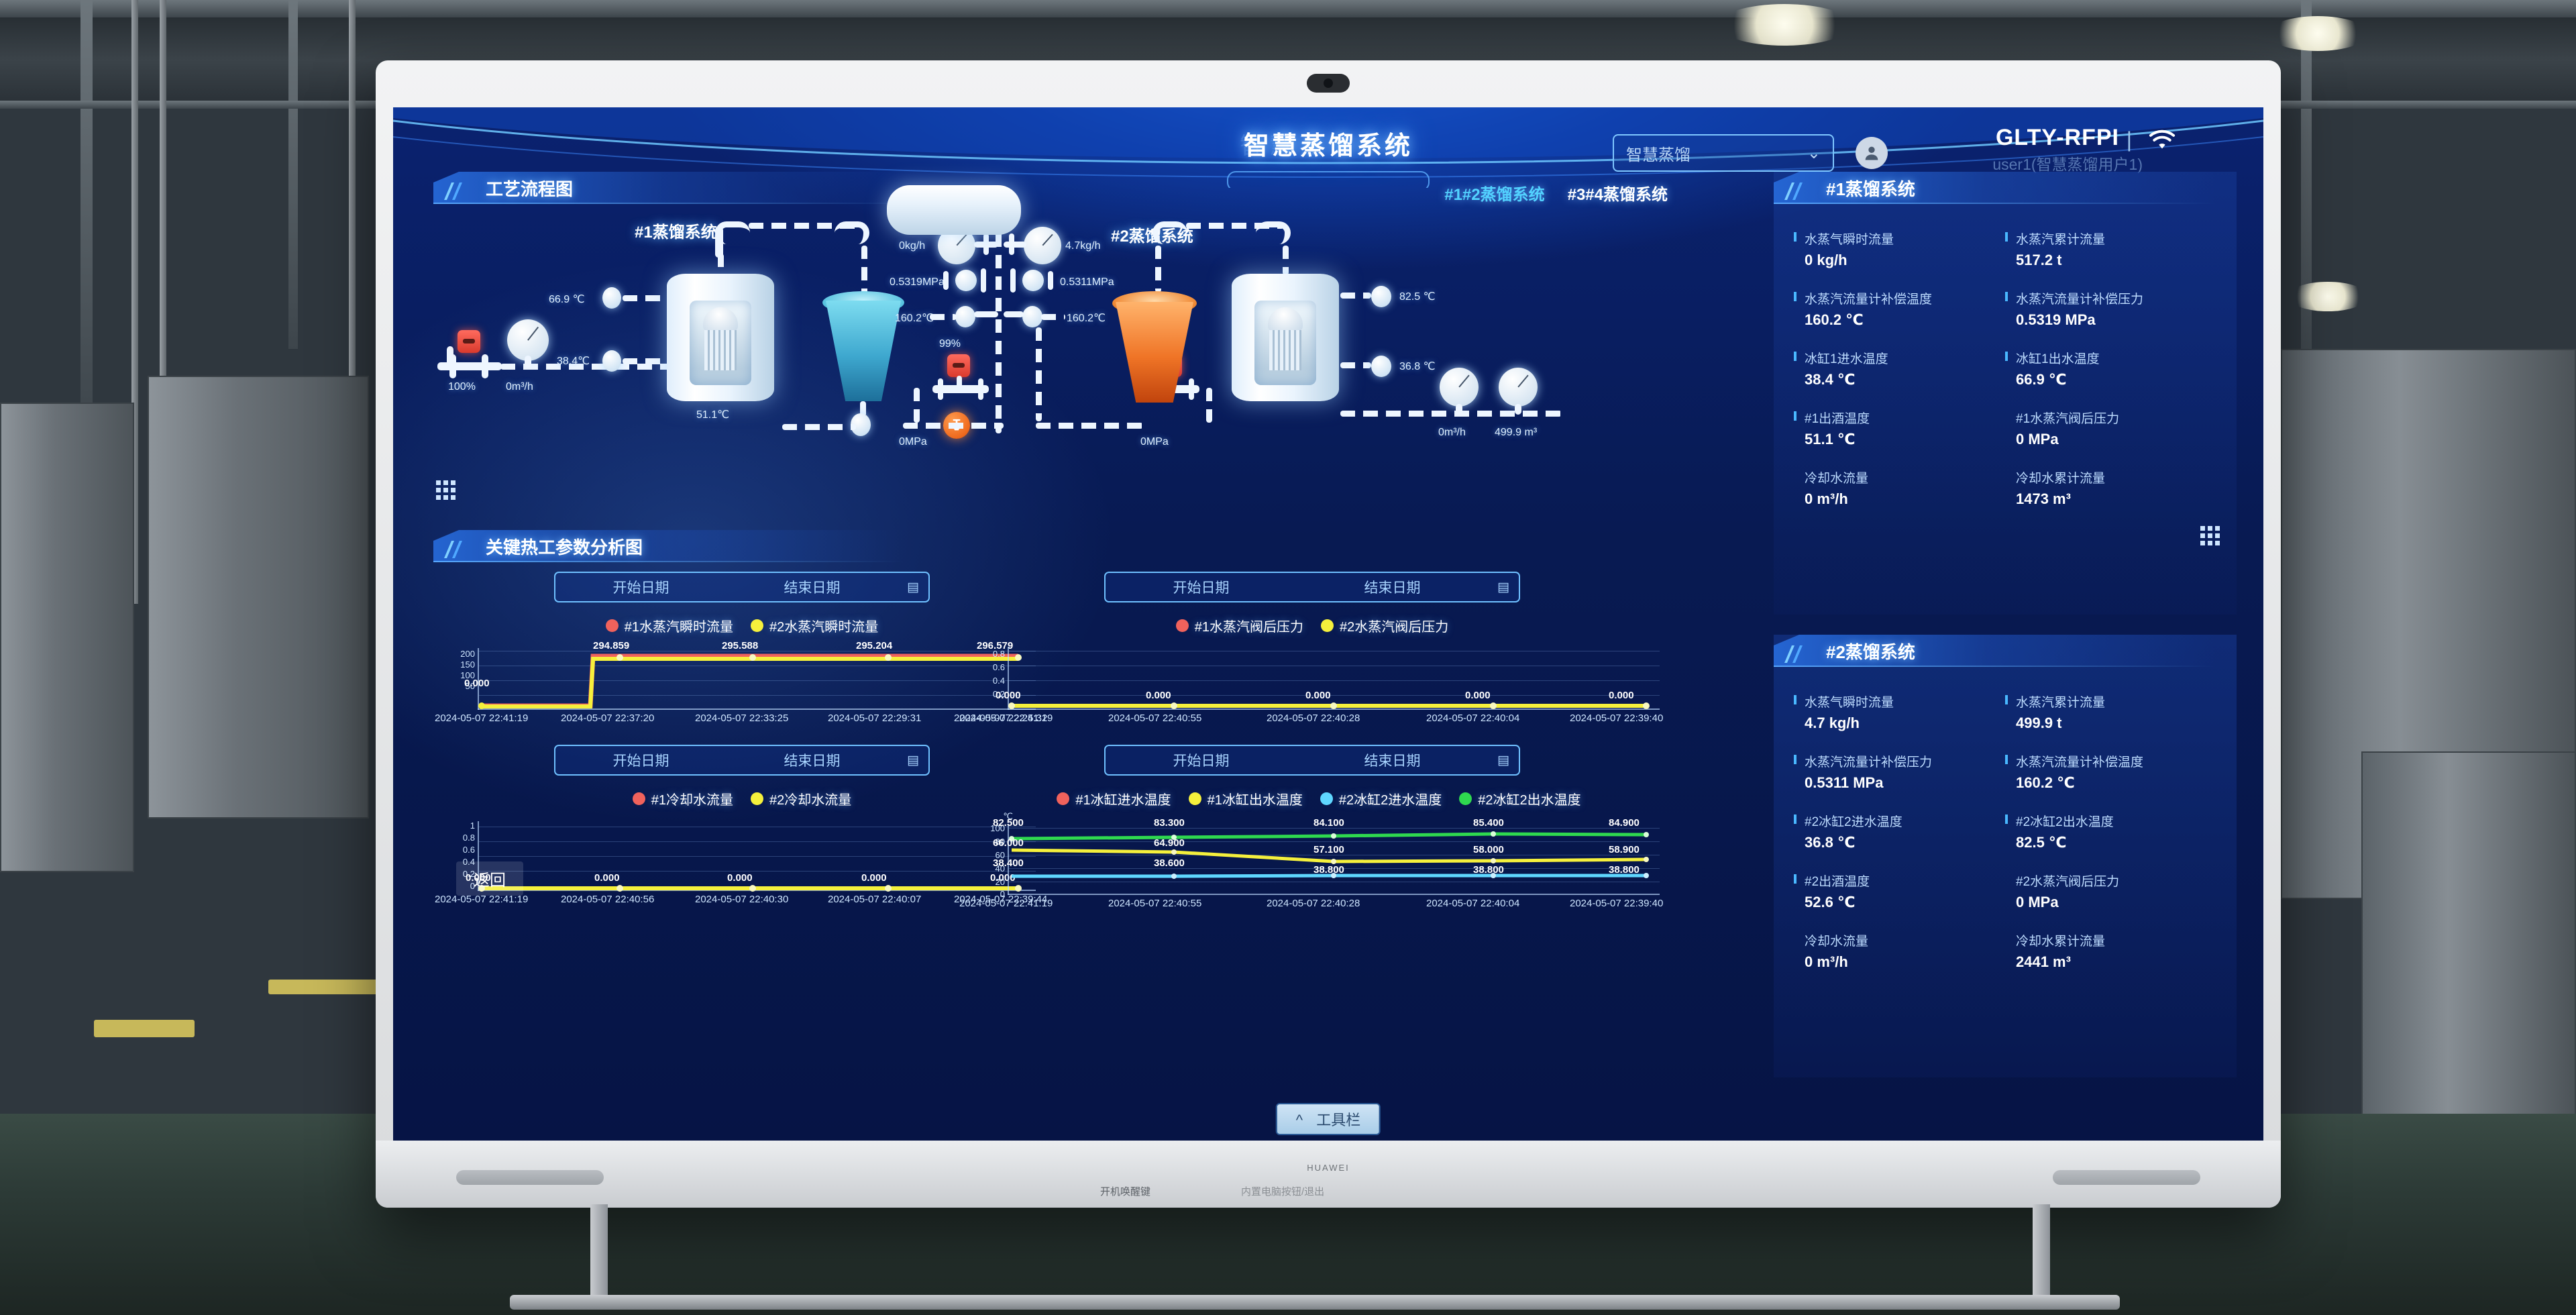 Image resolution: width=2576 pixels, height=1315 pixels. What do you see at coordinates (742, 760) in the screenshot?
I see `date-range-picker-3: 开始日期 结束日期 ▤` at bounding box center [742, 760].